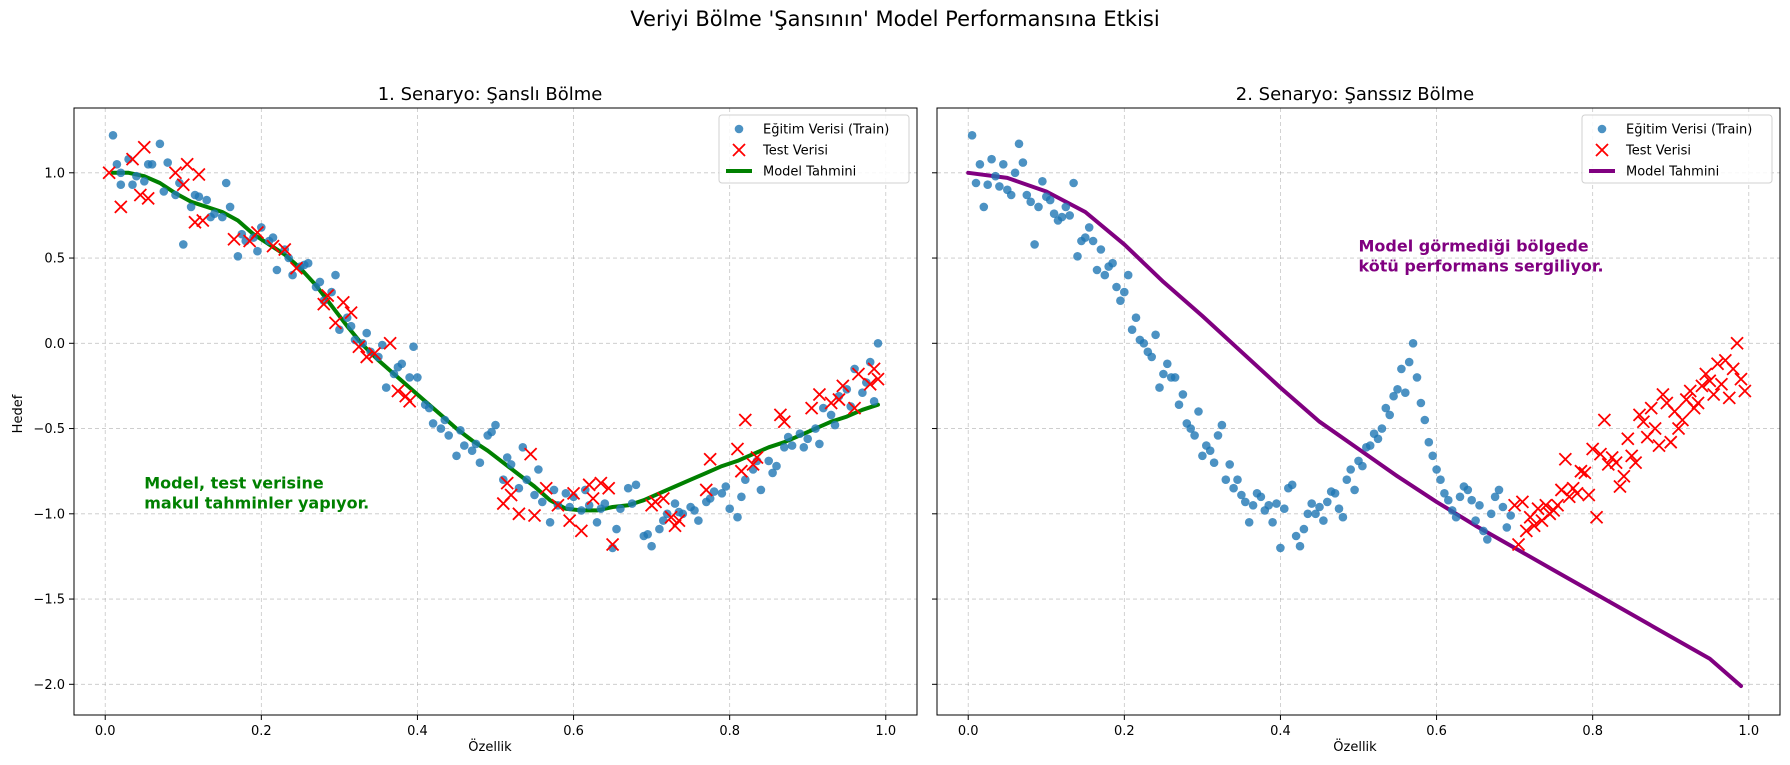 This screenshot has height=765, width=1790. What do you see at coordinates (1602, 150) in the screenshot?
I see `right-legend-test-swatch` at bounding box center [1602, 150].